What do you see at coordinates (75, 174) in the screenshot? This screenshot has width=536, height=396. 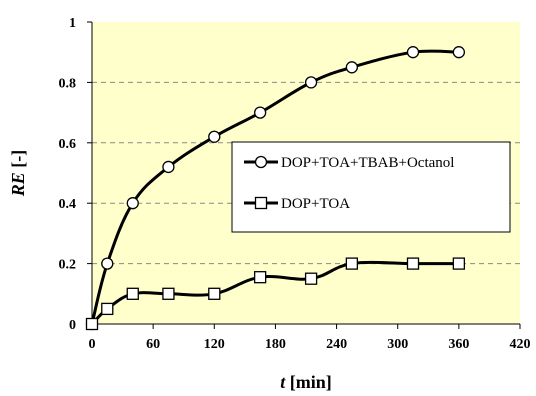 I see `y-tick-labels: 0 0.2 0.4 0.6 0.8 1` at bounding box center [75, 174].